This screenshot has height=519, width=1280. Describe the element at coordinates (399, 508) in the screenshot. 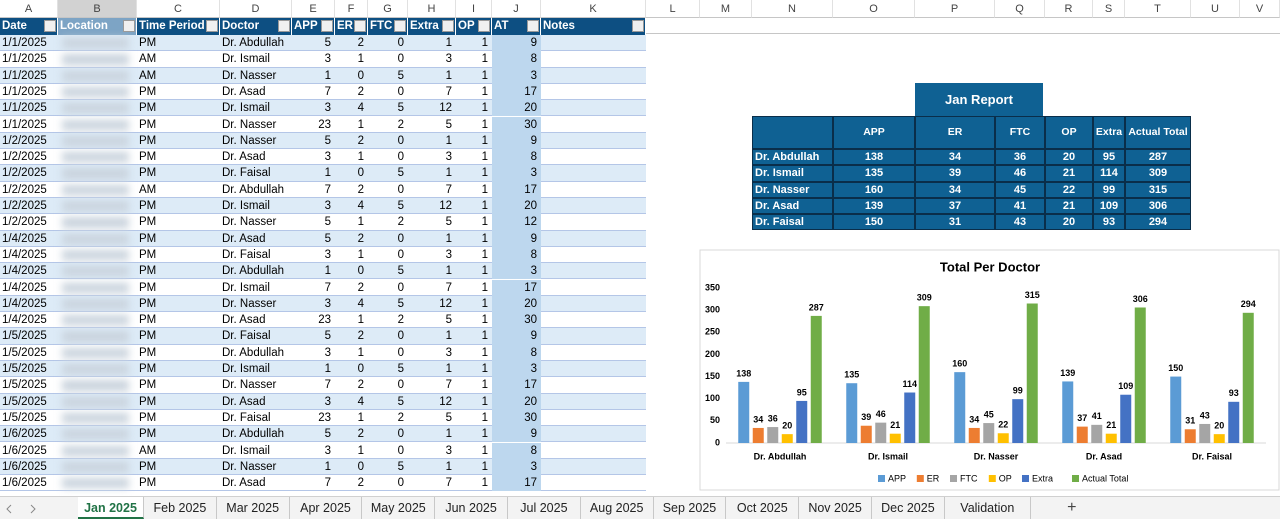

I see `sheet-tab: May 2025` at that location.